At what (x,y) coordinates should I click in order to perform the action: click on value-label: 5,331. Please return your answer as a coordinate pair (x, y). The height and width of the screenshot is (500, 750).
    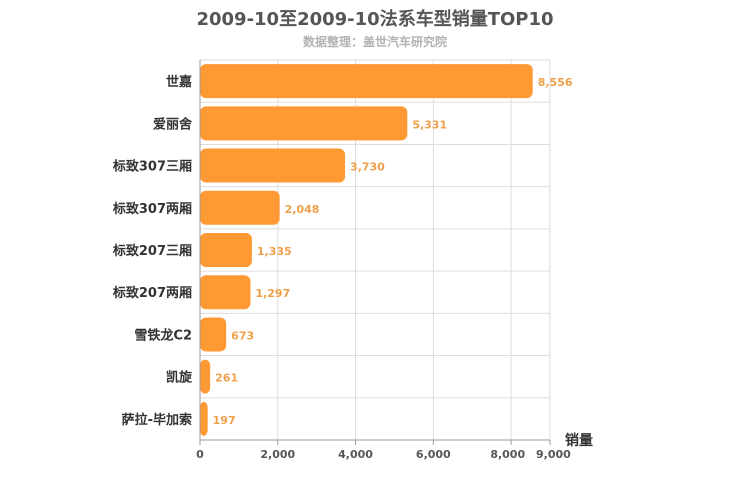
    Looking at the image, I should click on (429, 124).